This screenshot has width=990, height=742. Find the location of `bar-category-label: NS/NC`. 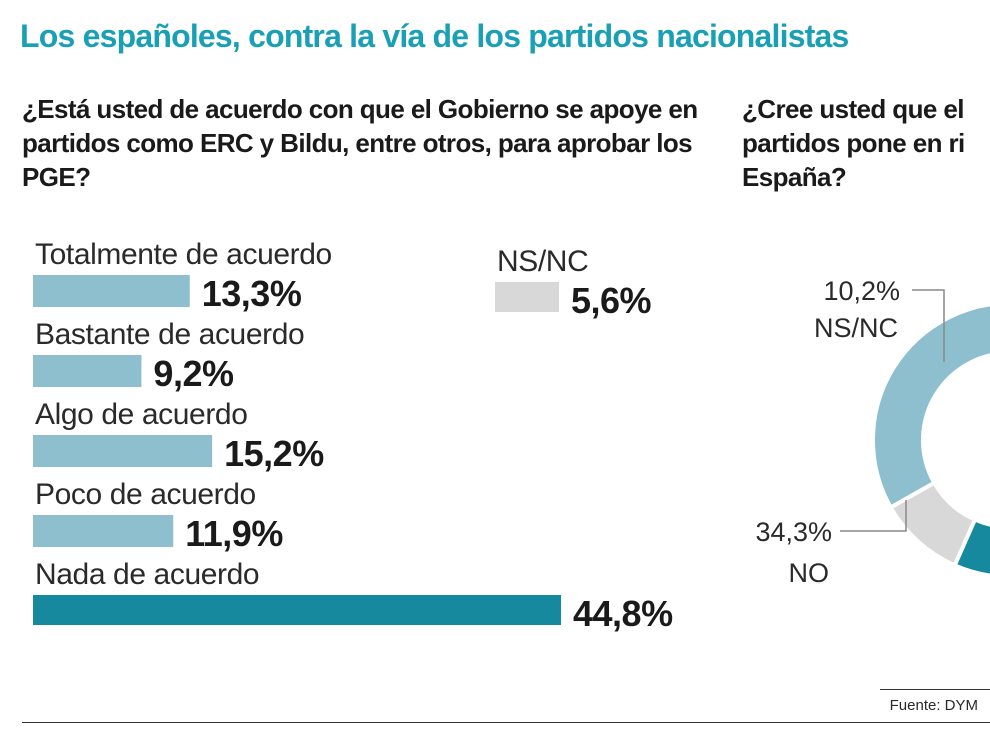

bar-category-label: NS/NC is located at coordinates (542, 261).